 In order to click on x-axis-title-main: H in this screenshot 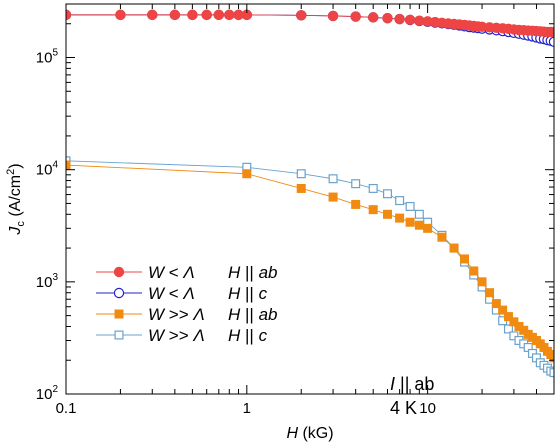, I will do `click(292, 433)`.